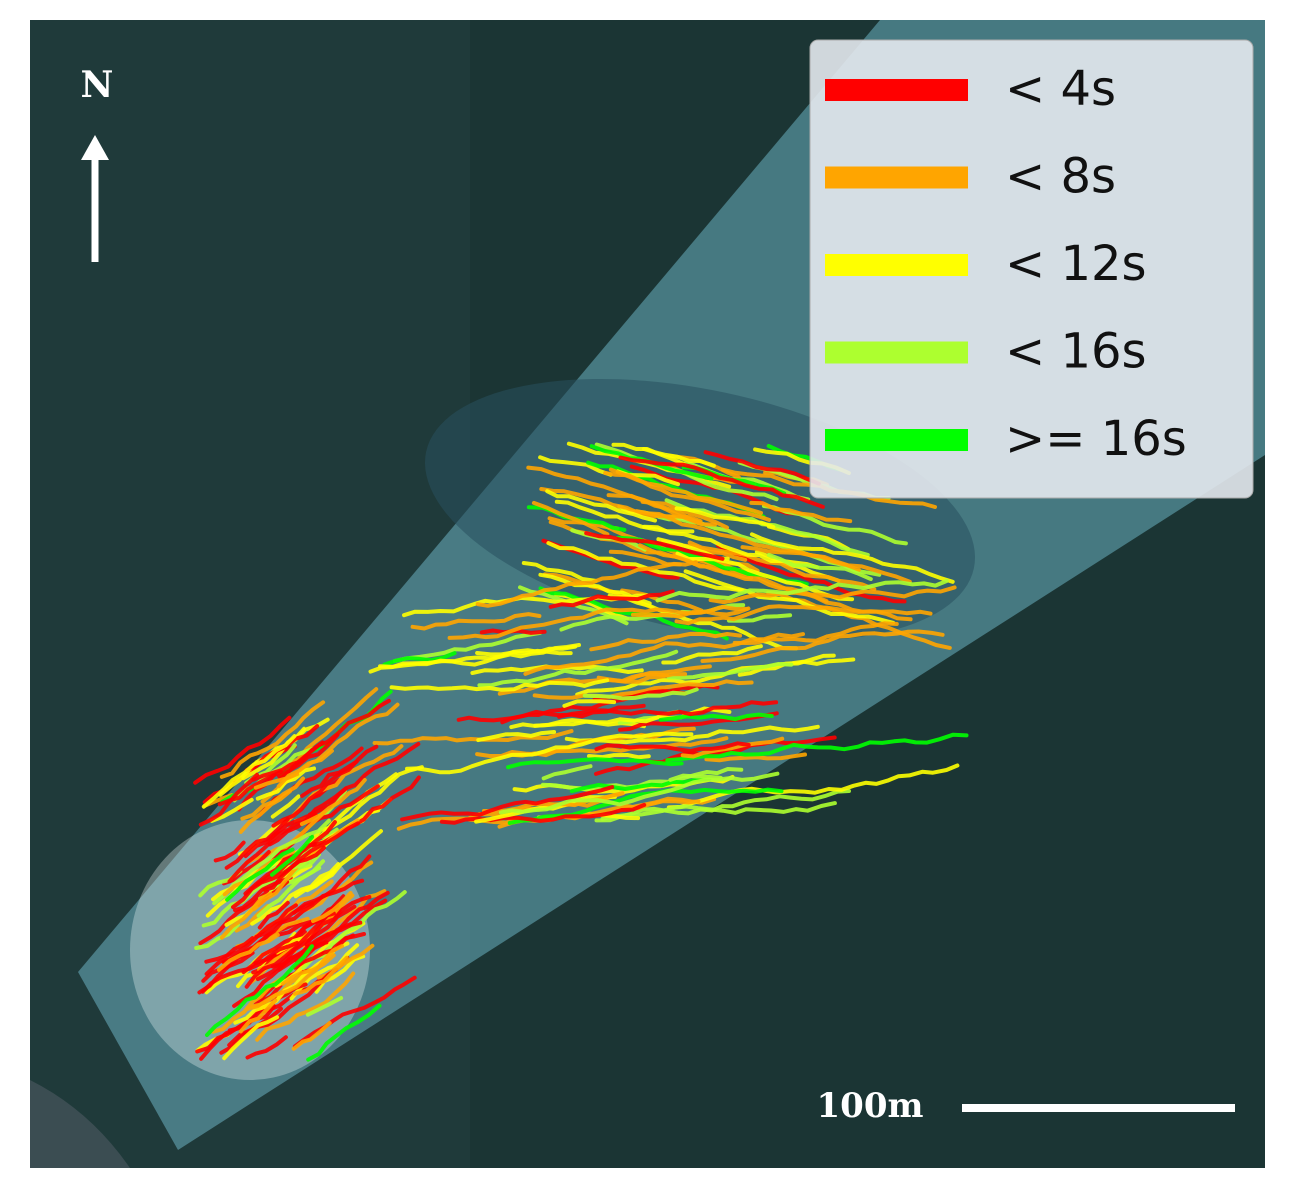 The width and height of the screenshot is (1289, 1191). What do you see at coordinates (870, 1106) in the screenshot?
I see `scale-label: 100m` at bounding box center [870, 1106].